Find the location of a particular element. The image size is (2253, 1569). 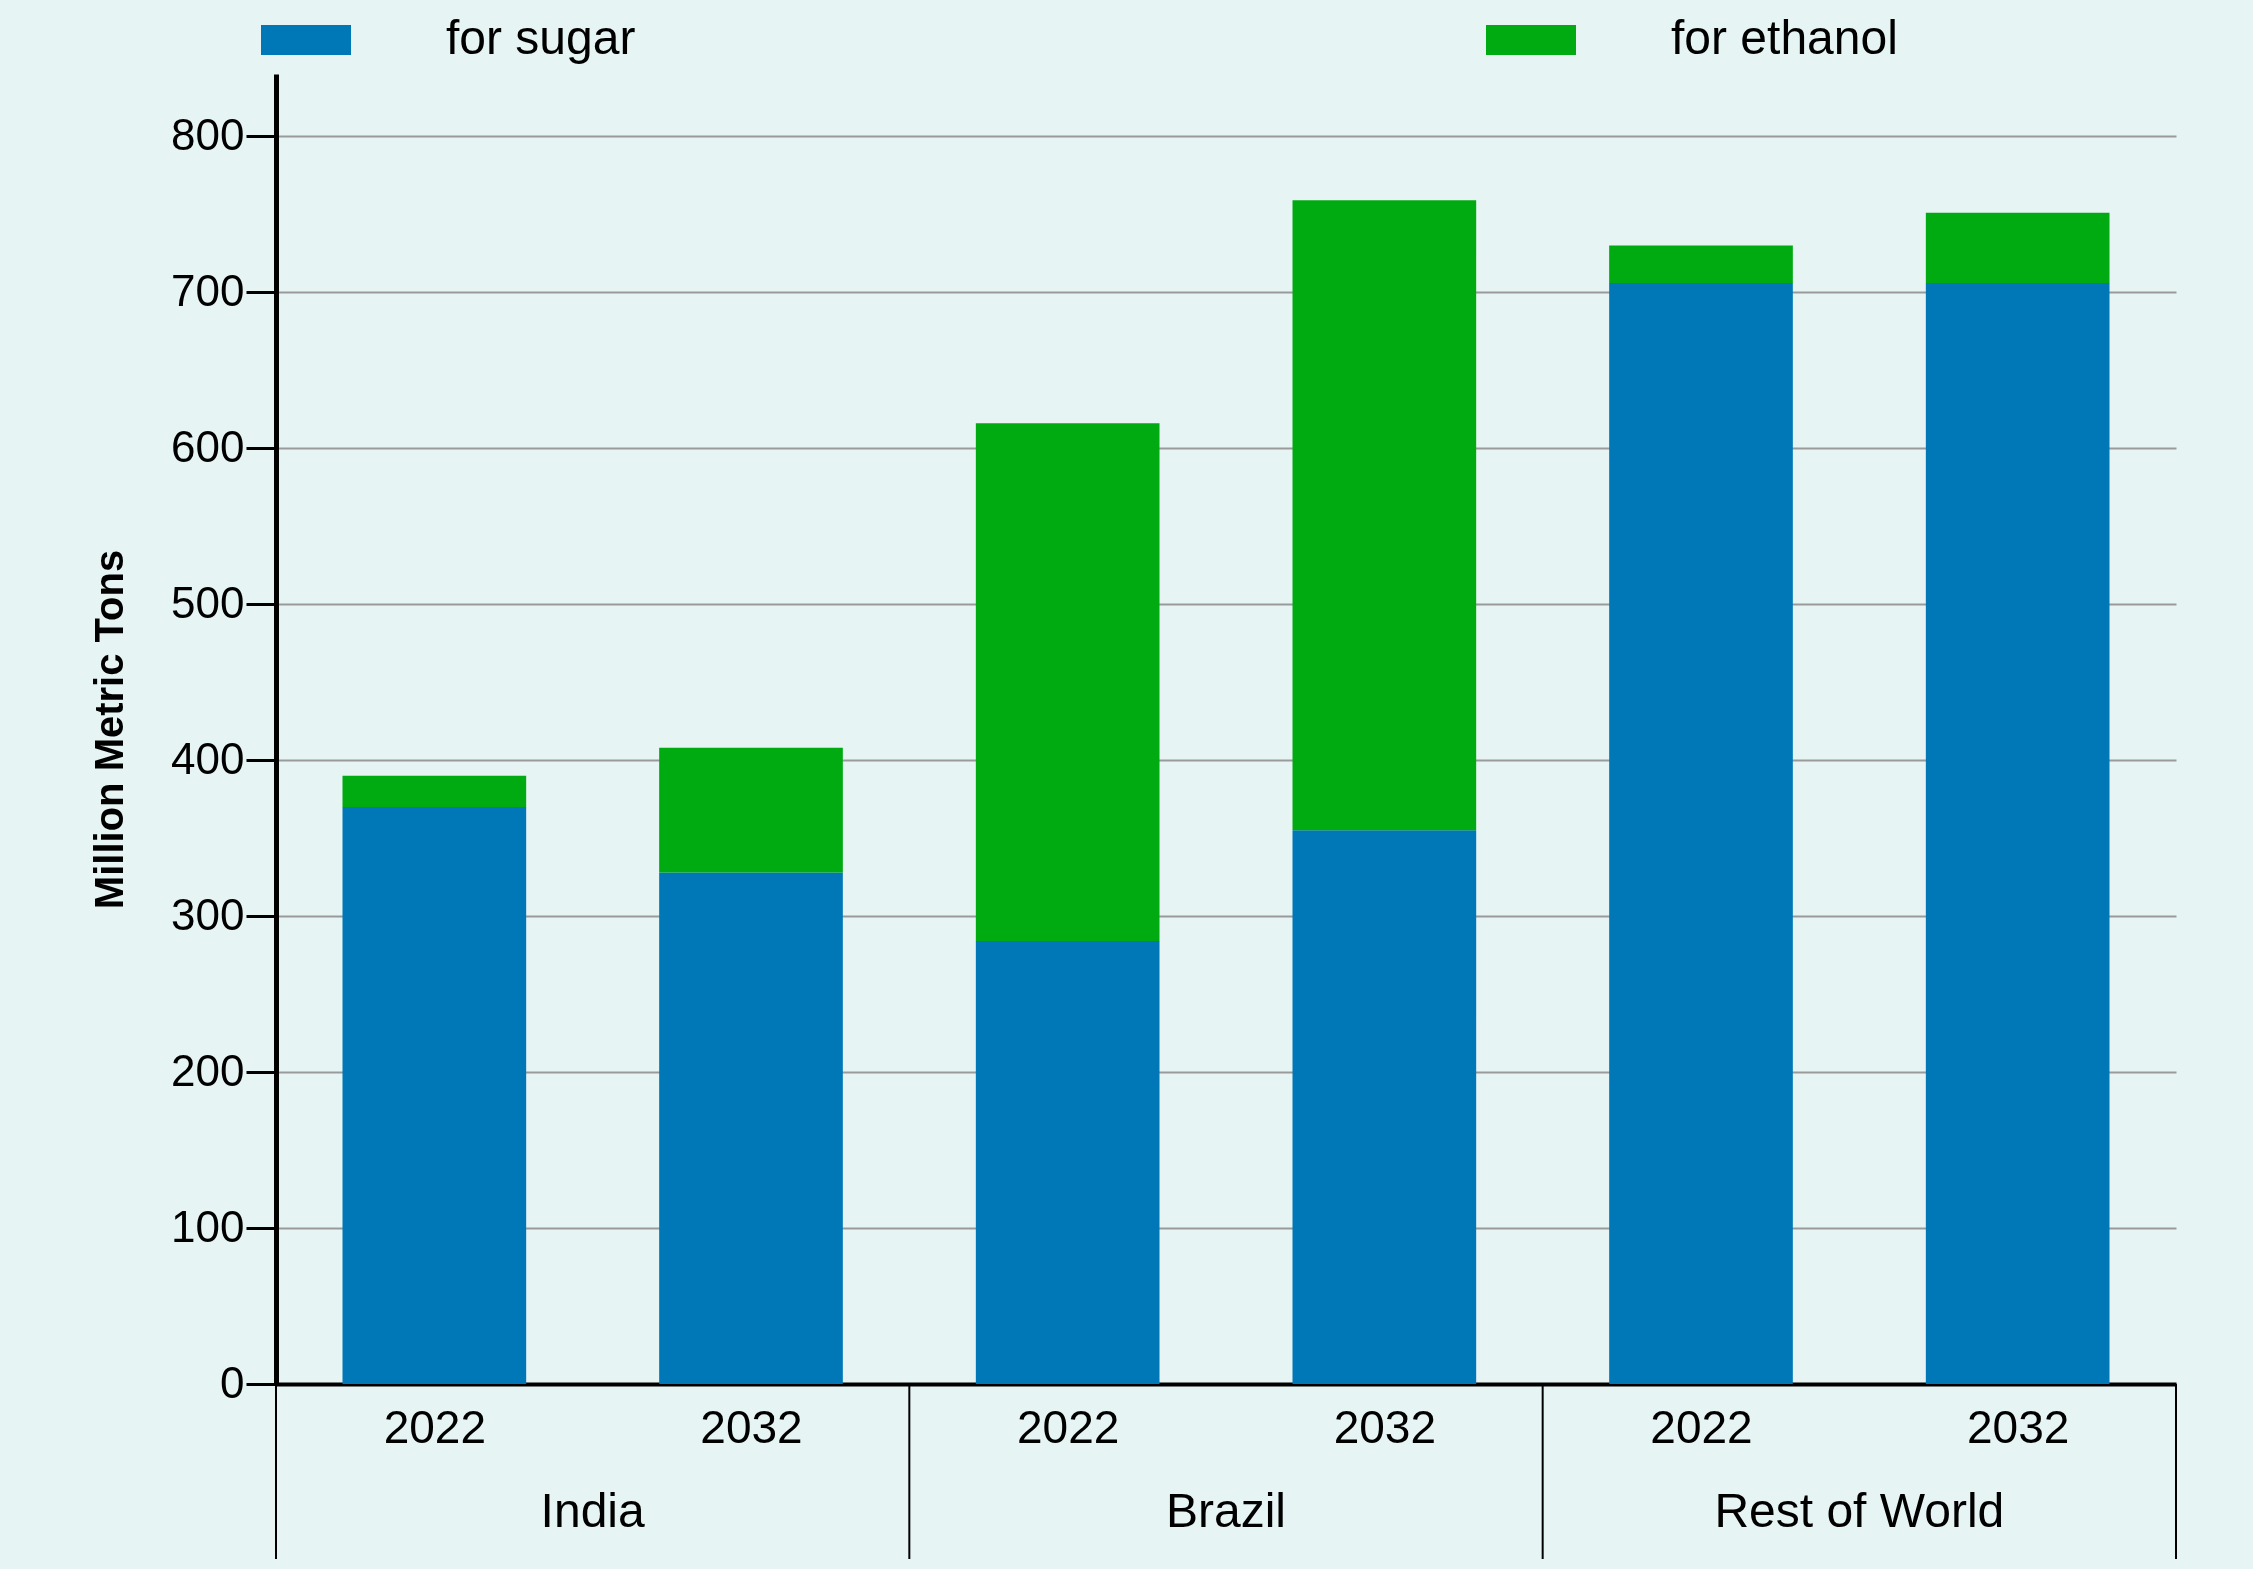

y-axis-title: Million Metric Tons is located at coordinates (109, 729).